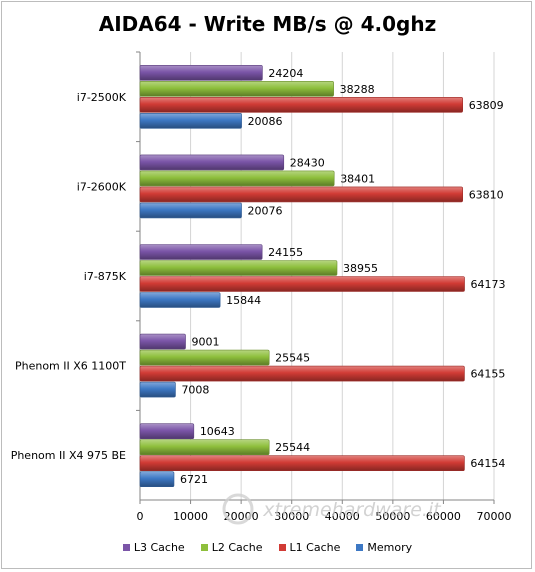  What do you see at coordinates (285, 252) in the screenshot?
I see `data-label: 24155` at bounding box center [285, 252].